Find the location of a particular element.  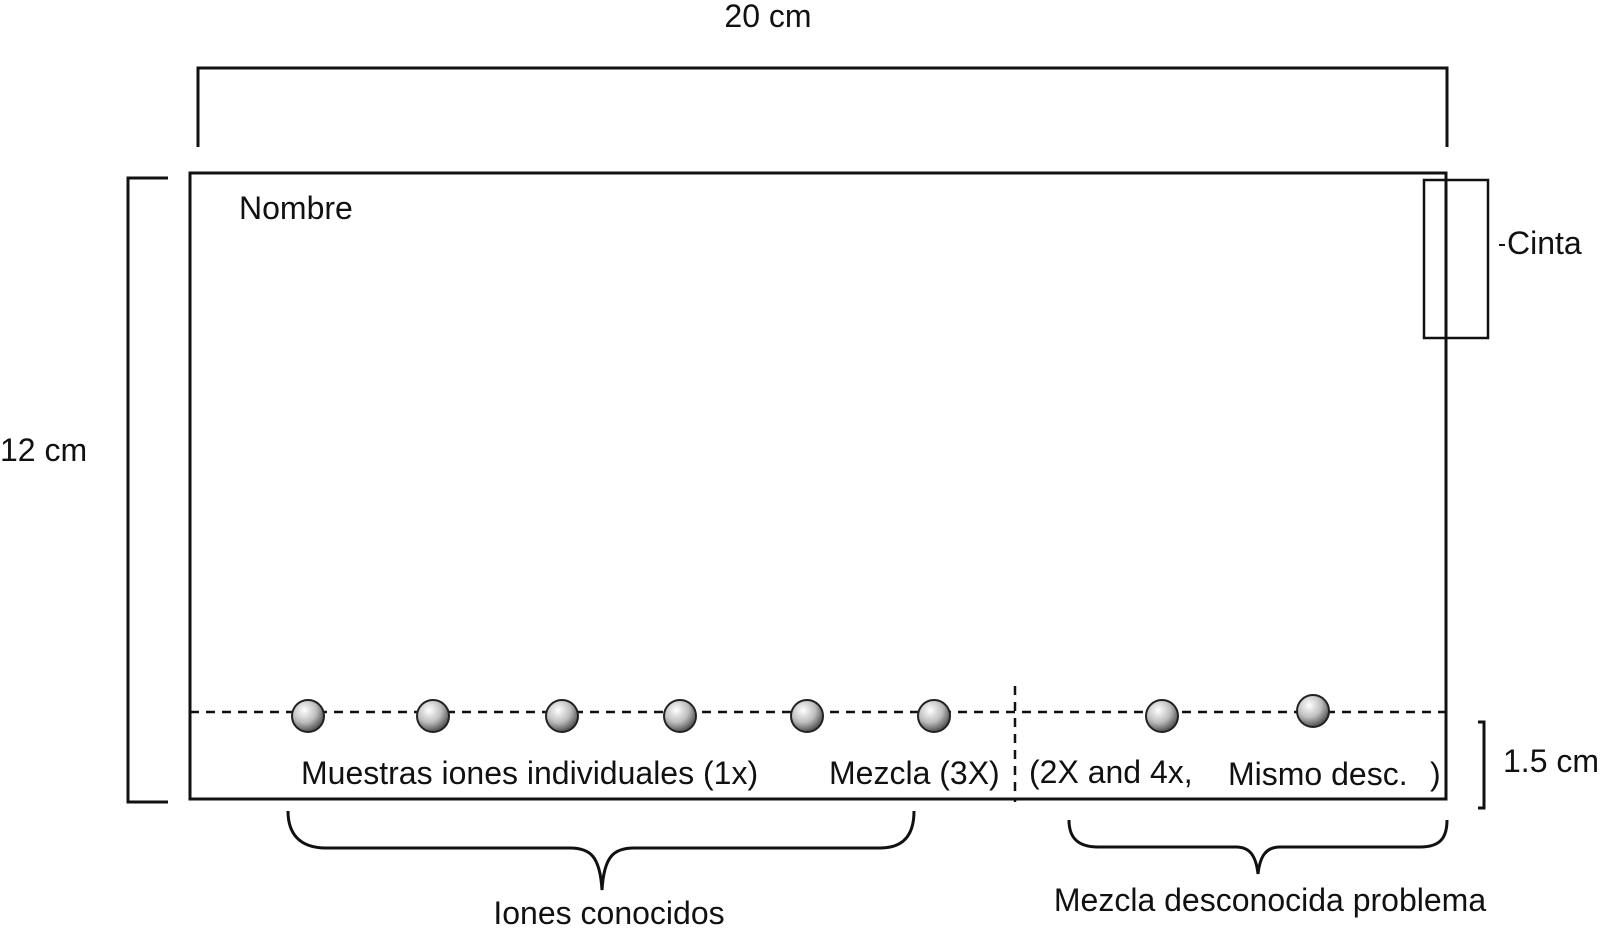

unknown-mix-label: Mezcla desconocida problema is located at coordinates (1270, 900).